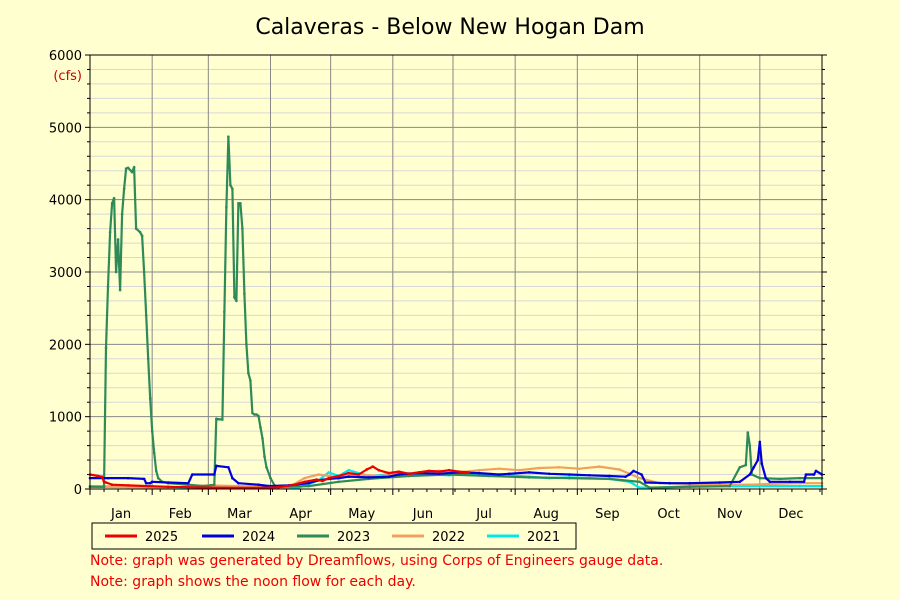 Image resolution: width=900 pixels, height=600 pixels. What do you see at coordinates (790, 514) in the screenshot?
I see `x-tick-label: Dec` at bounding box center [790, 514].